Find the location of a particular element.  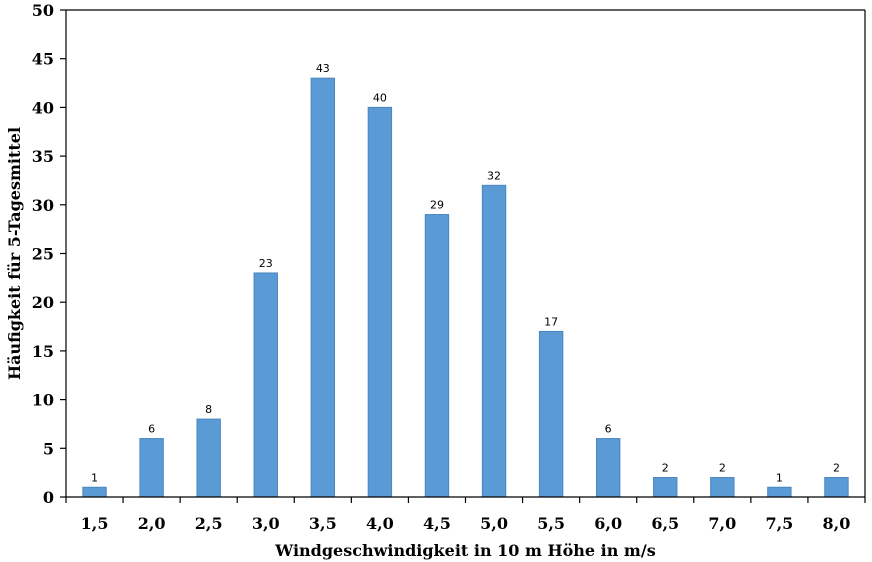

x-tick-label: 8,0 is located at coordinates (837, 523).